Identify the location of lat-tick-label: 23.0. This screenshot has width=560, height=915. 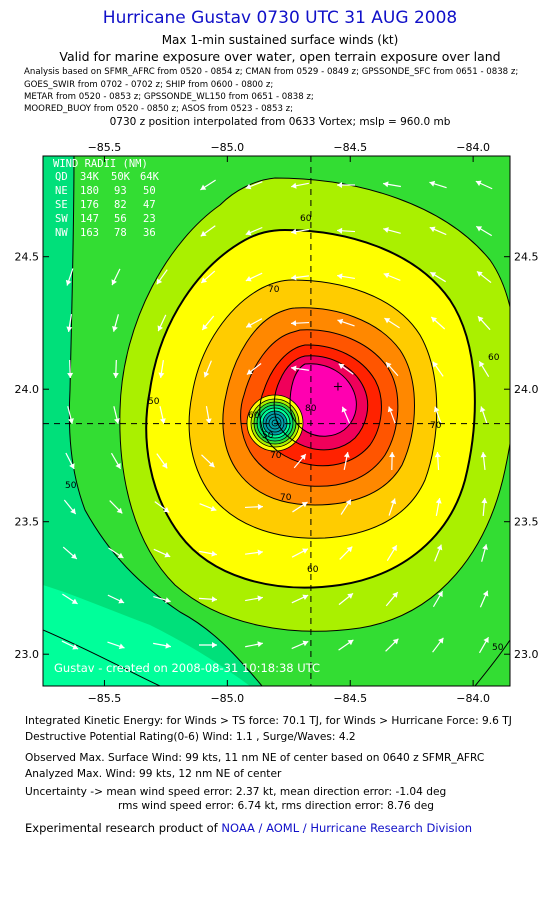
(27, 654).